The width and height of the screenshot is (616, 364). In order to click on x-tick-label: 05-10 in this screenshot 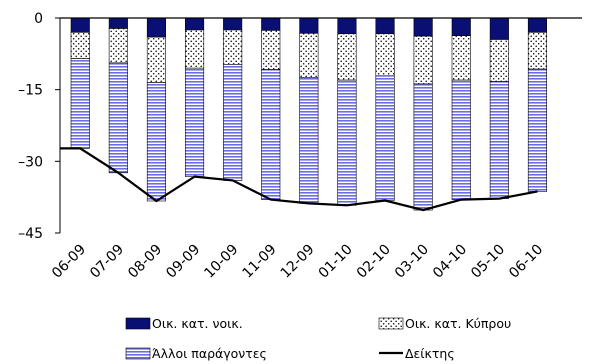, I will do `click(488, 262)`.